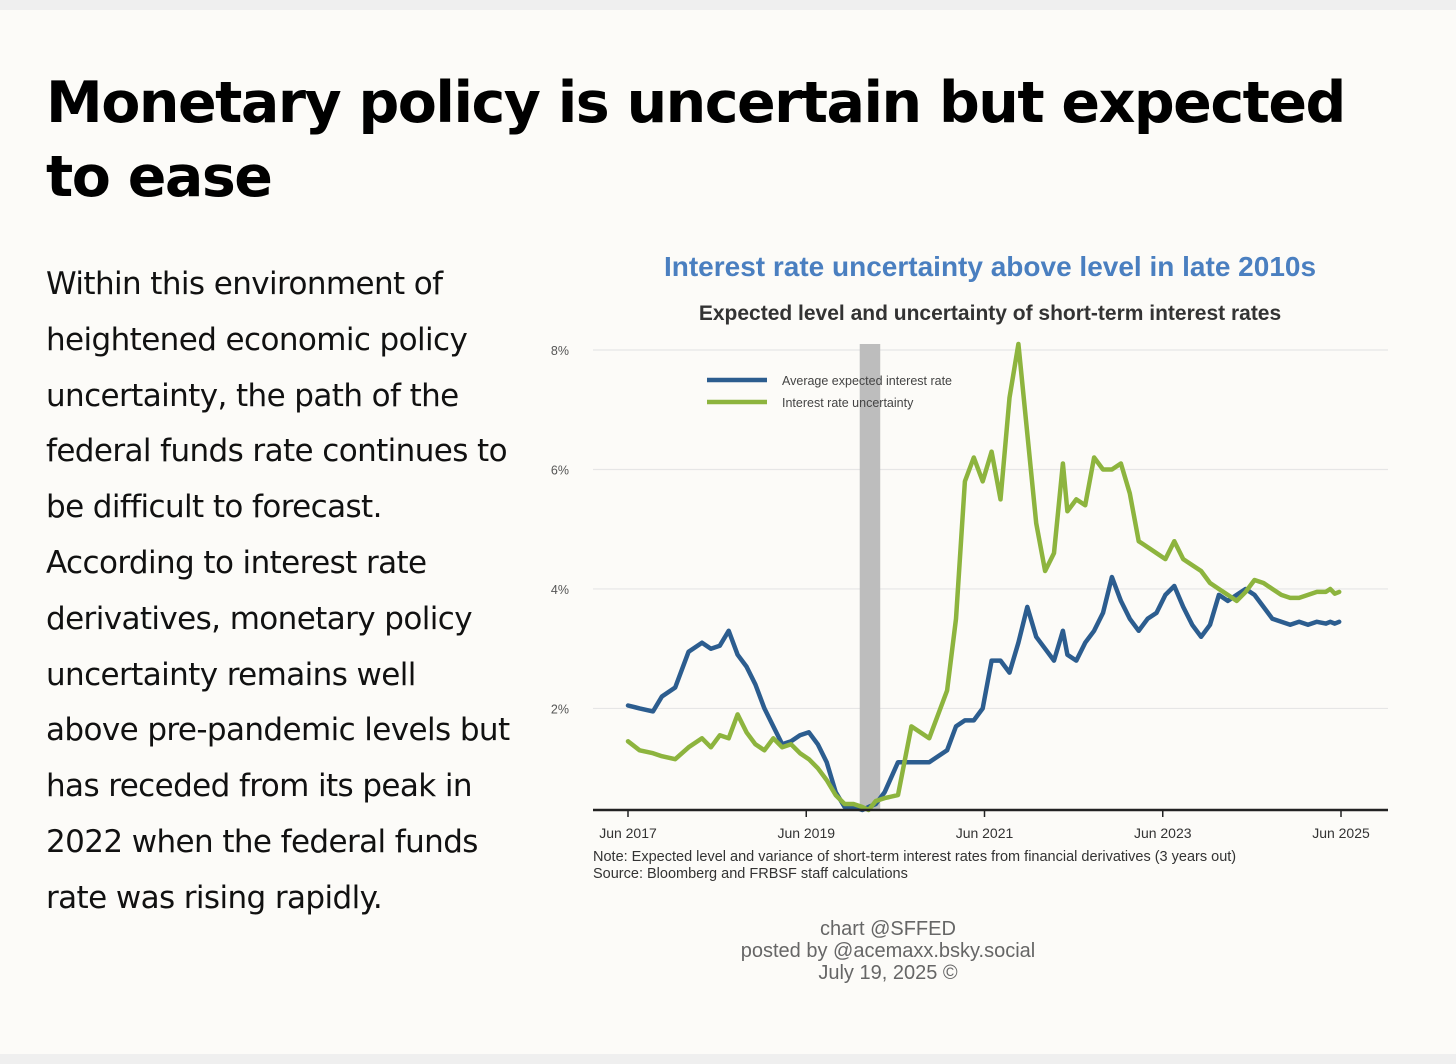  I want to click on x-tick-label: Jun 2019, so click(806, 833).